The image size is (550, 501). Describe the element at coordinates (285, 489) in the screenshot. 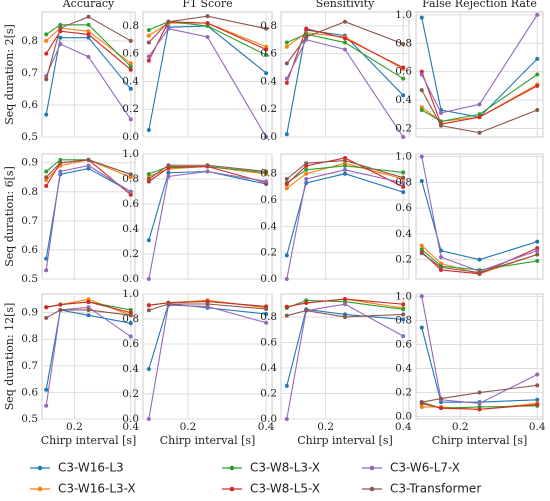

I see `legend-label: C3-W8-L5-X` at that location.